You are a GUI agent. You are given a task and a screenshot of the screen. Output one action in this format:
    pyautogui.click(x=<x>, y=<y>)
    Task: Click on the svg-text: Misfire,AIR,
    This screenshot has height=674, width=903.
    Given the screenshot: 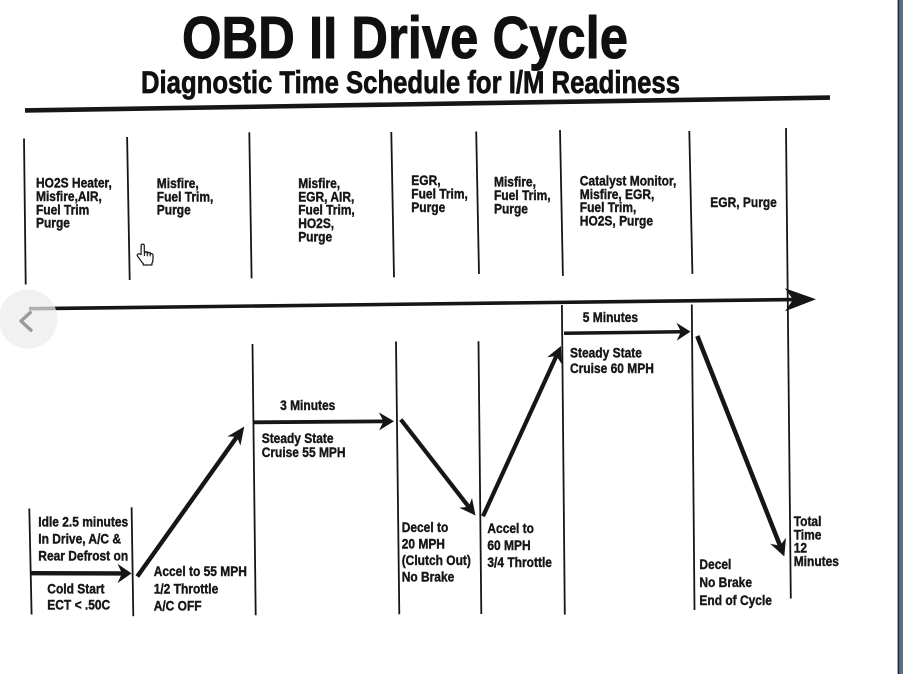 What is the action you would take?
    pyautogui.click(x=69, y=196)
    